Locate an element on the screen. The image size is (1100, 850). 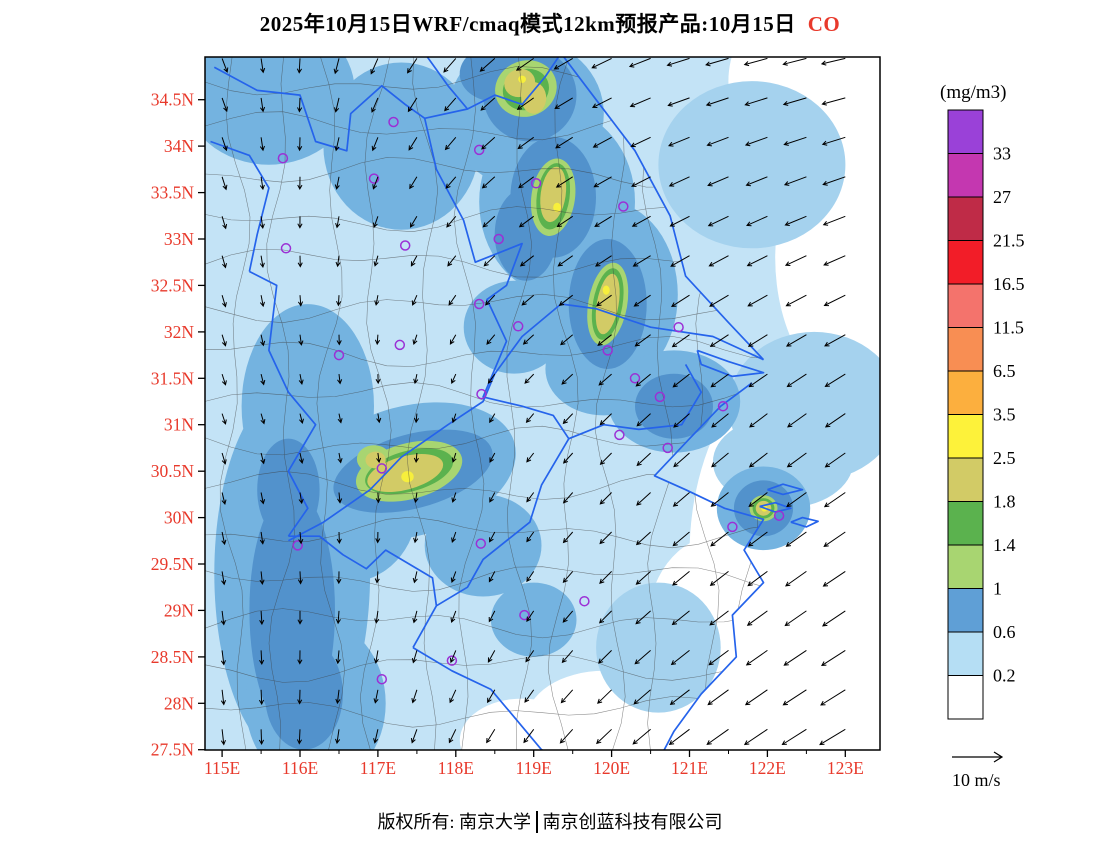
footer-divider is located at coordinates (537, 822).